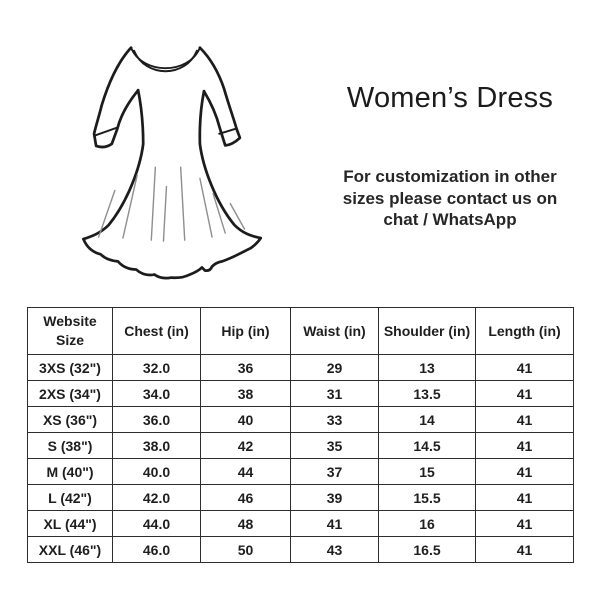 The image size is (600, 600). I want to click on dress-line-art-icon, so click(172, 163).